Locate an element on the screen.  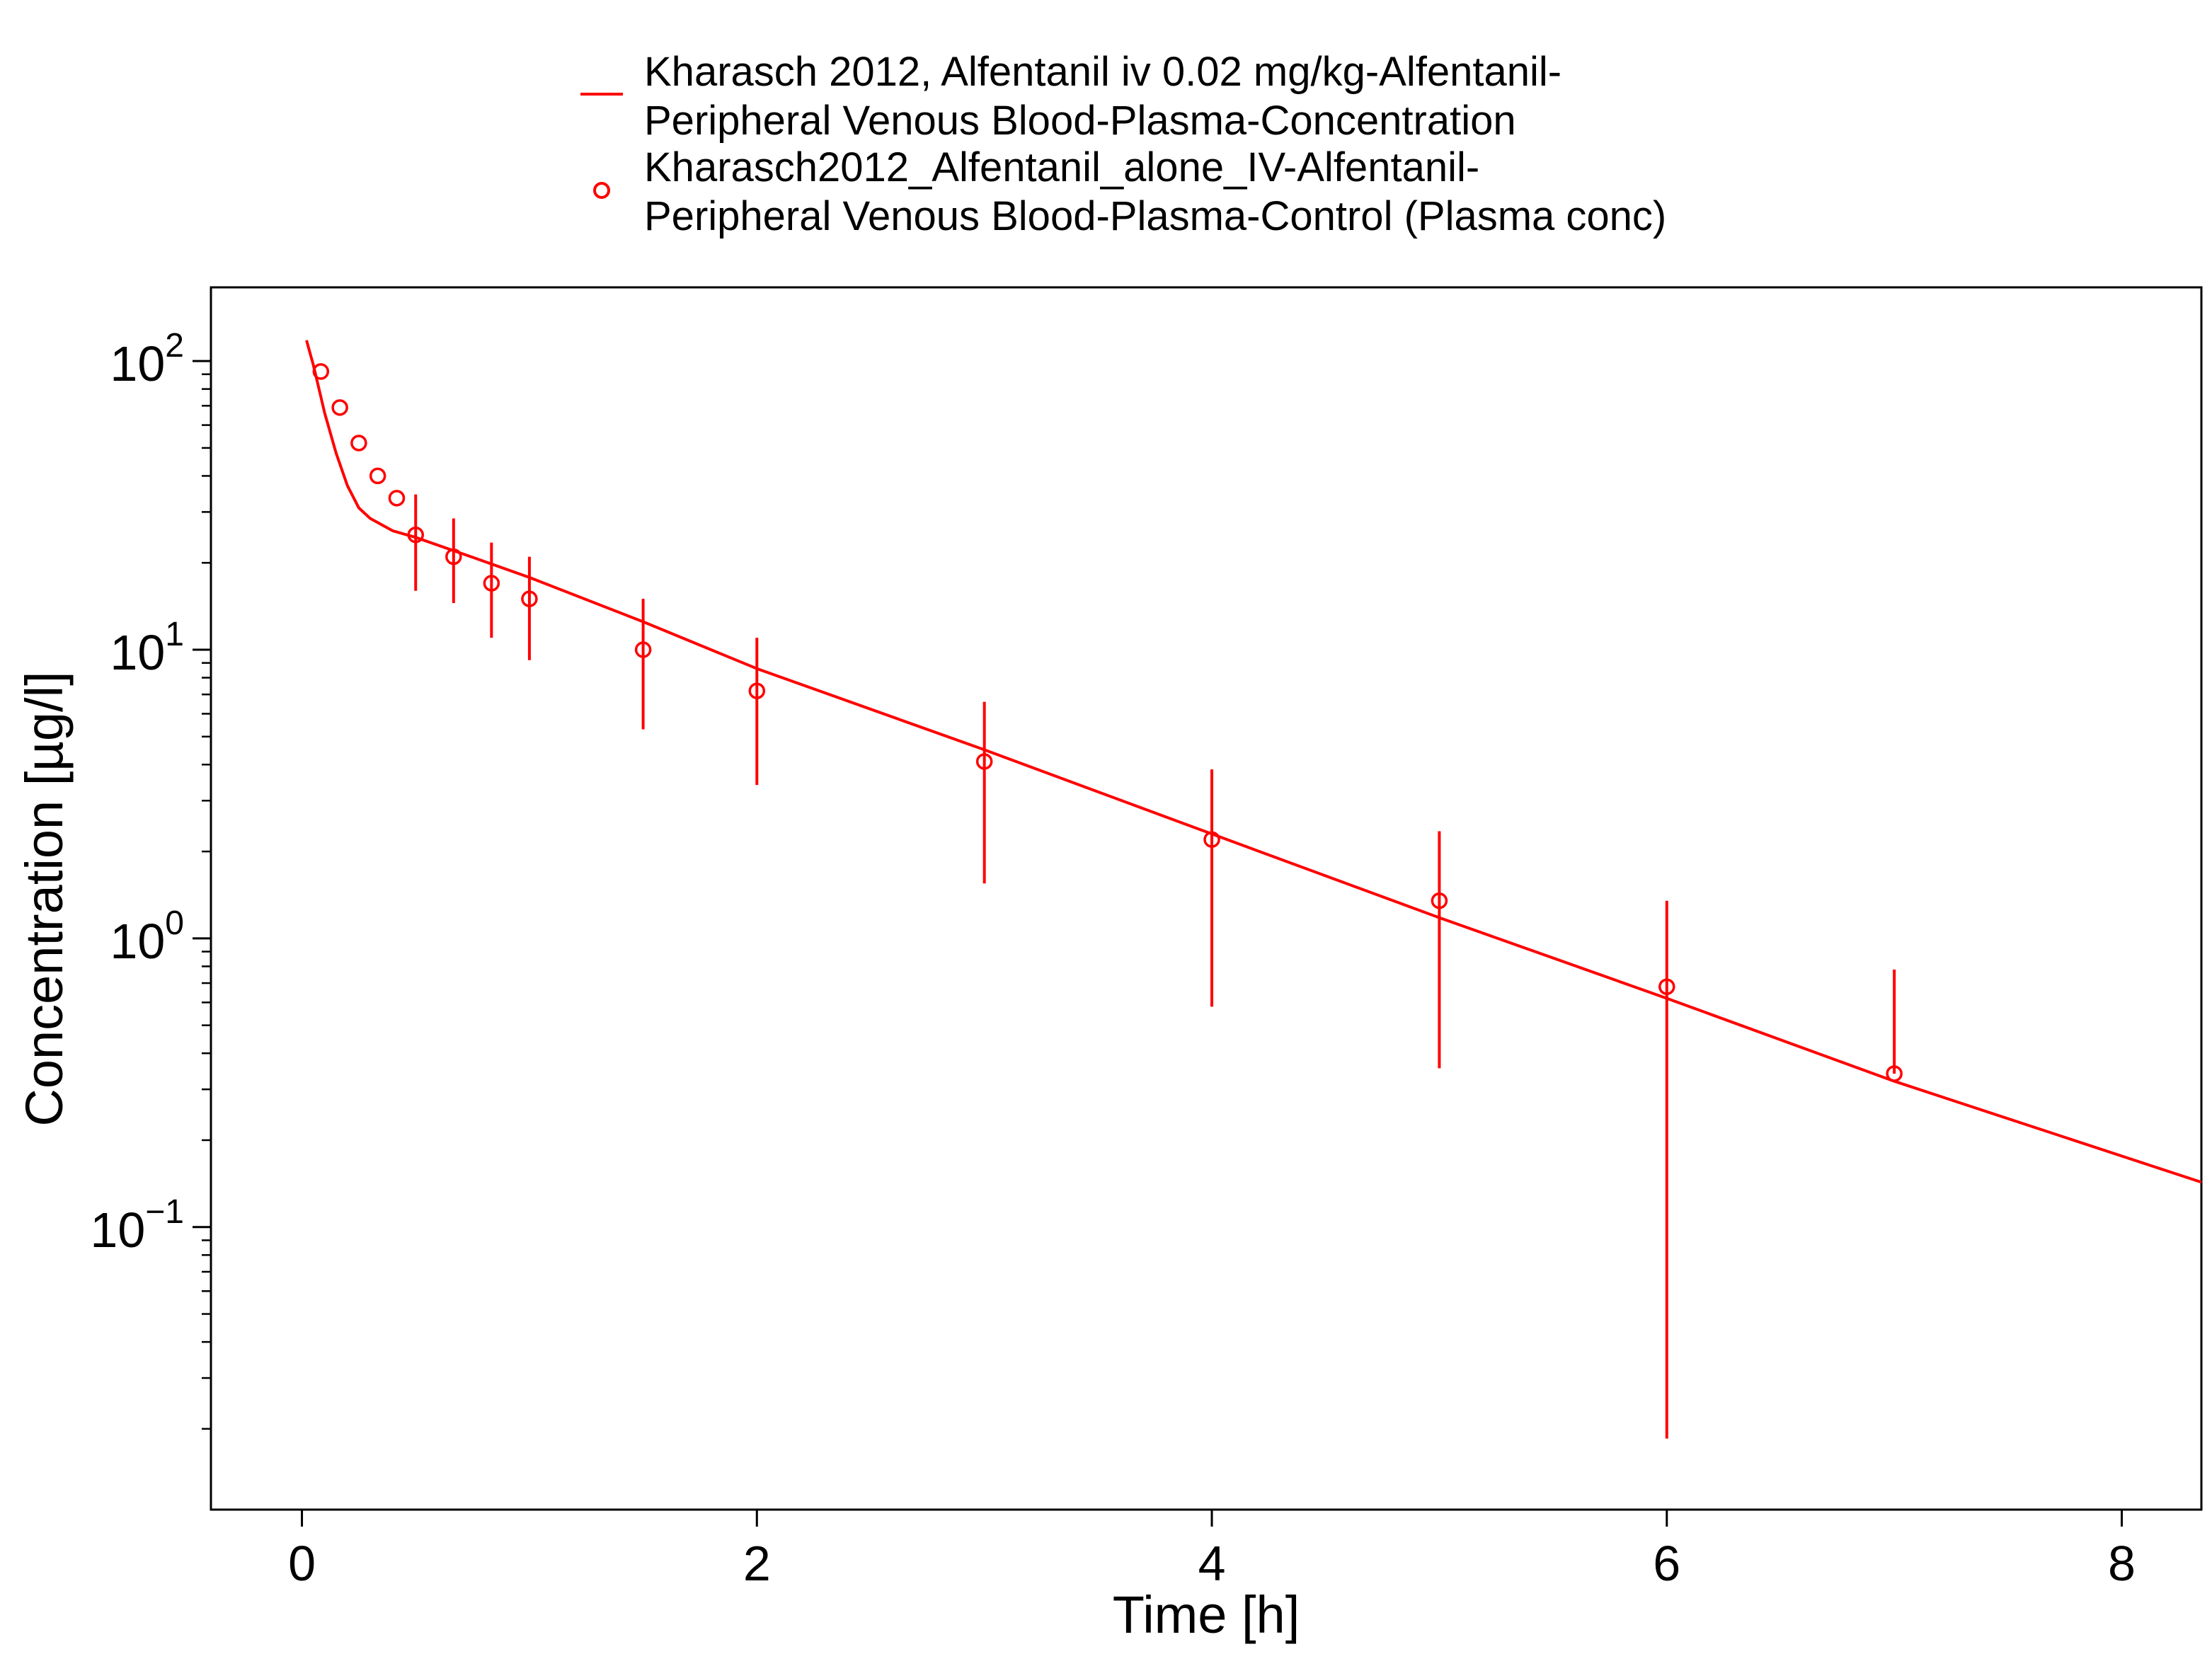
y-tick-label: 10¹ is located at coordinates (147, 648).